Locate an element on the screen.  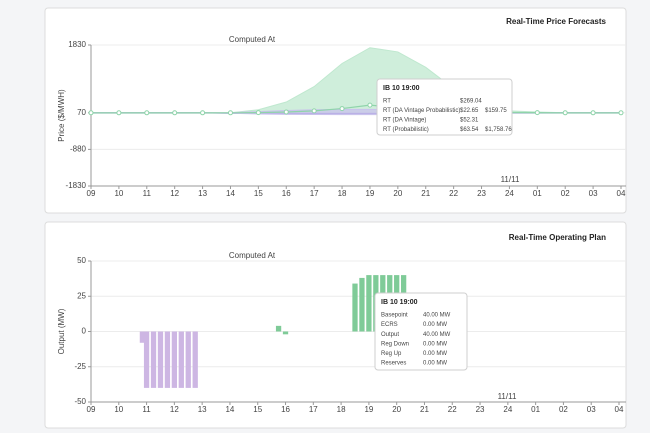
y-tick-label: 70 is located at coordinates (81, 112).